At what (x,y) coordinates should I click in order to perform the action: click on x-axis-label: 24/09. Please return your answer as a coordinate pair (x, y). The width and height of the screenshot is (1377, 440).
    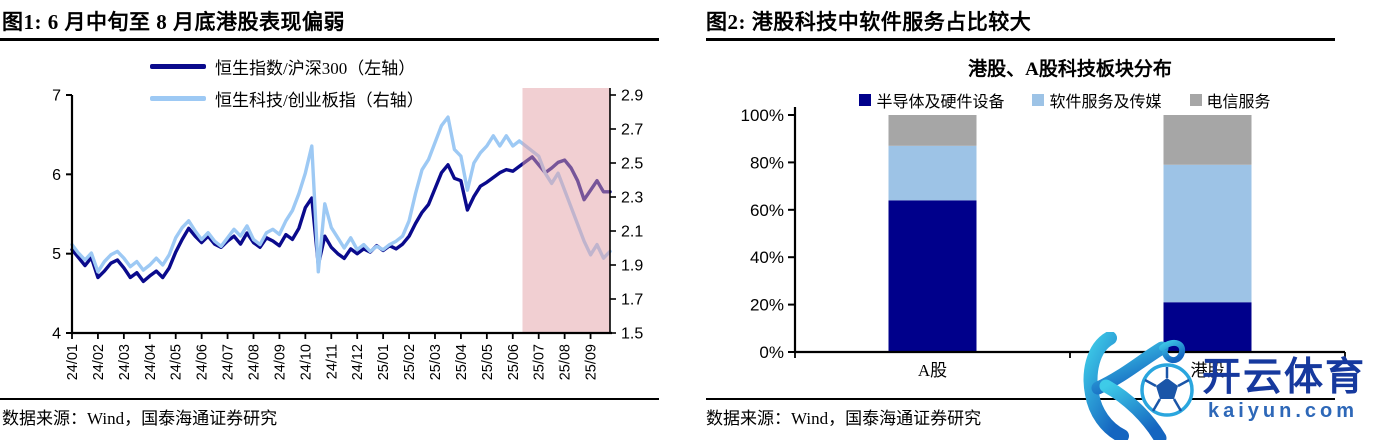
    Looking at the image, I should click on (280, 362).